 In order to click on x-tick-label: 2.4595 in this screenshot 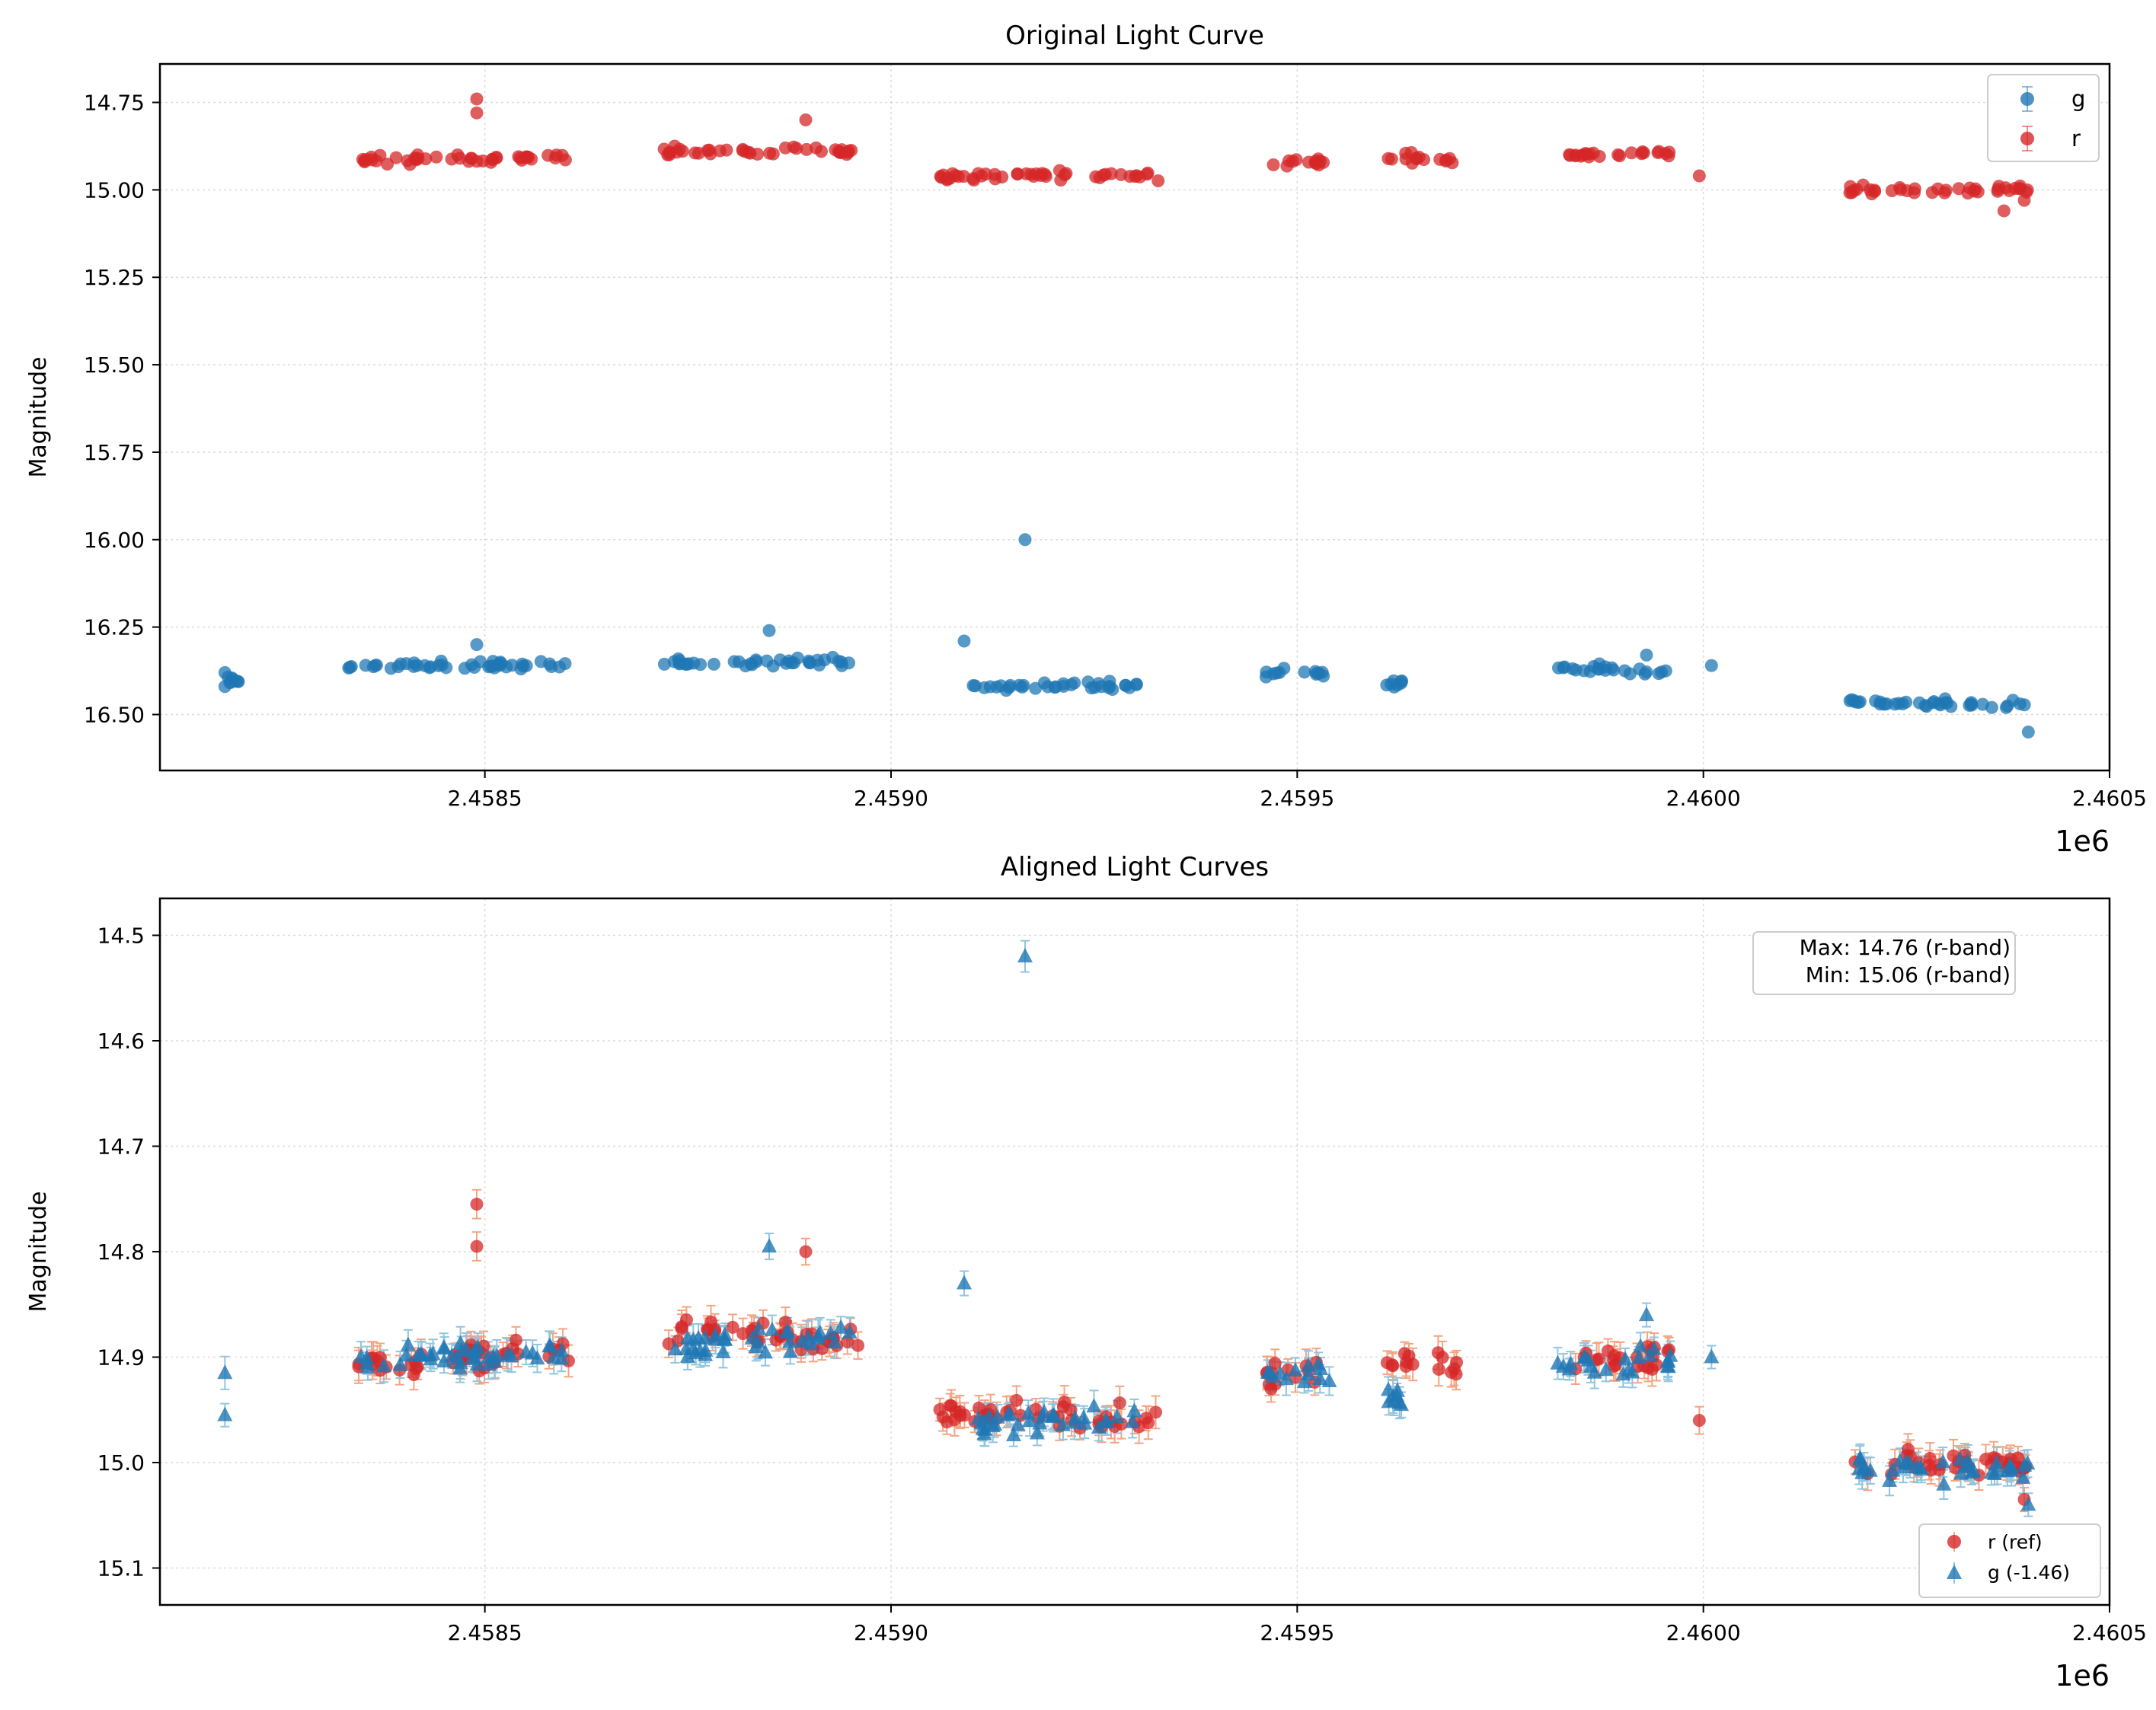, I will do `click(1297, 798)`.